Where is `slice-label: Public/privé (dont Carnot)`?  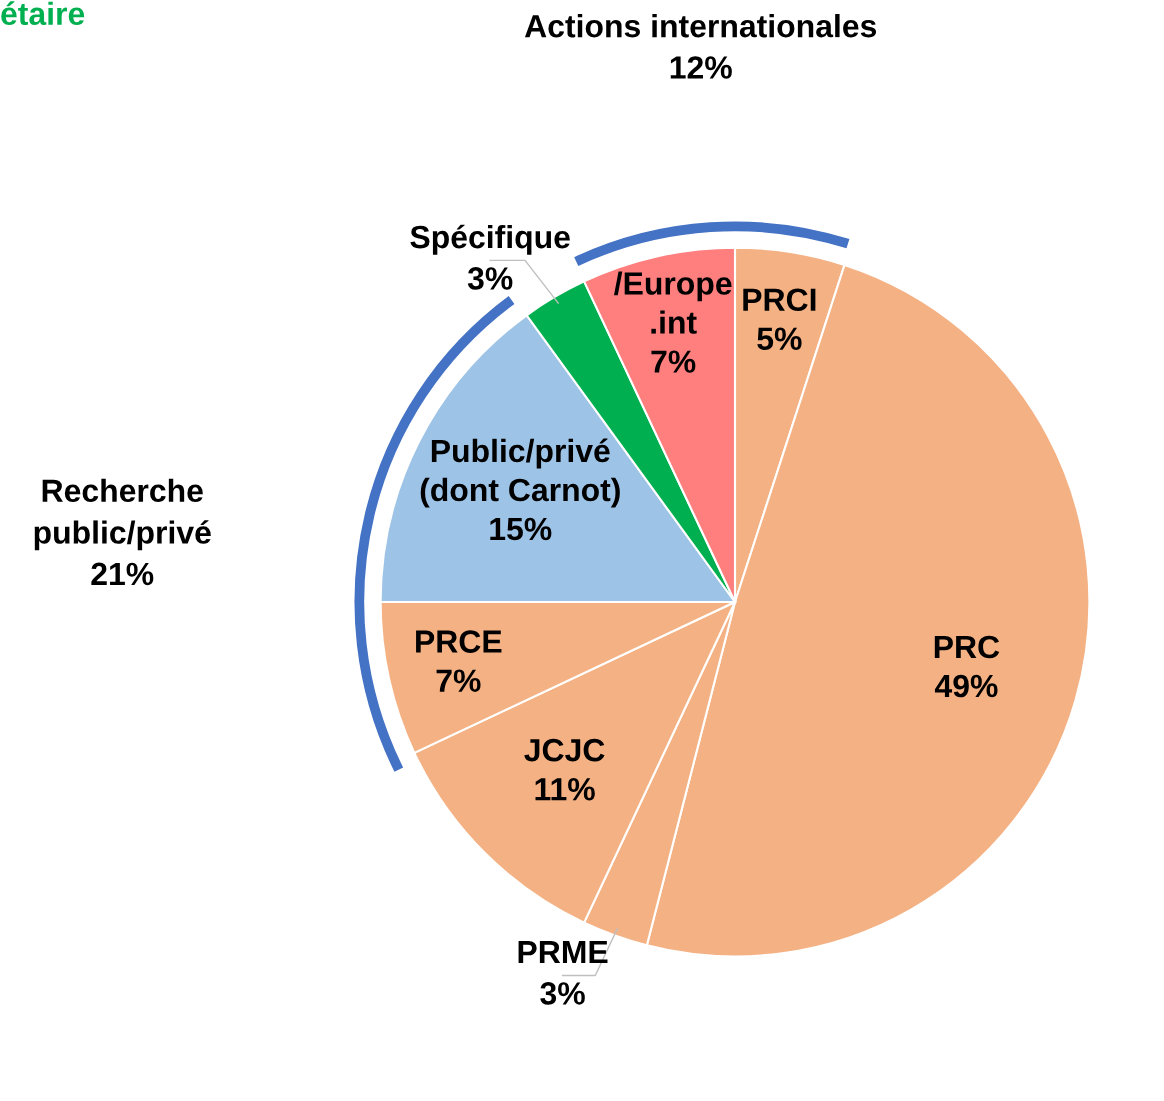
slice-label: Public/privé (dont Carnot) is located at coordinates (520, 473).